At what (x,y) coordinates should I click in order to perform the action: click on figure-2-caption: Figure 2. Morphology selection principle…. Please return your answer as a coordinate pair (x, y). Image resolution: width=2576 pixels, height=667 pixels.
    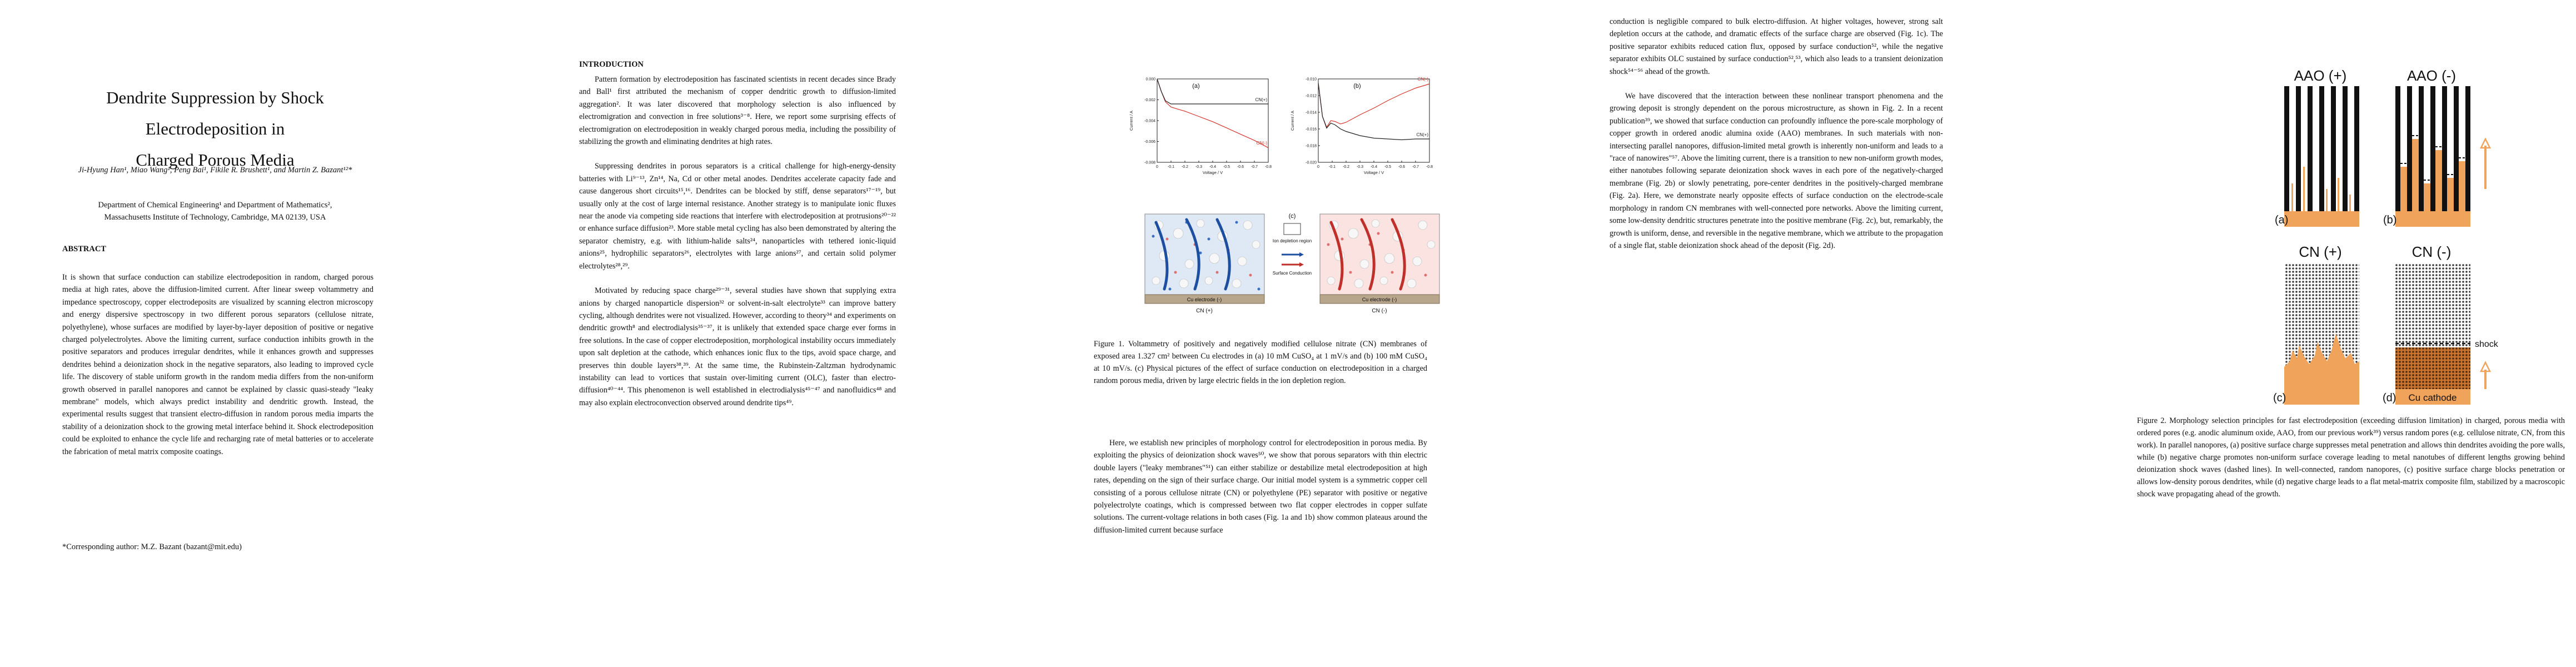
    Looking at the image, I should click on (2351, 457).